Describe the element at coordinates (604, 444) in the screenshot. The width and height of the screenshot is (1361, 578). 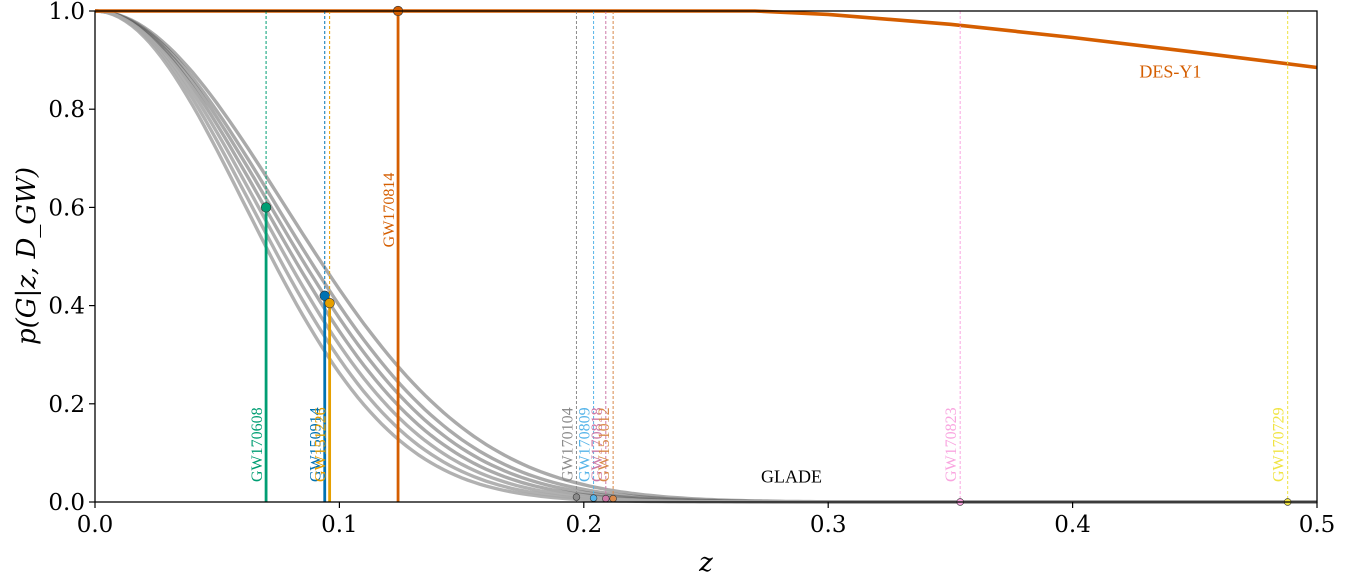
I see `event-label: GW151012` at that location.